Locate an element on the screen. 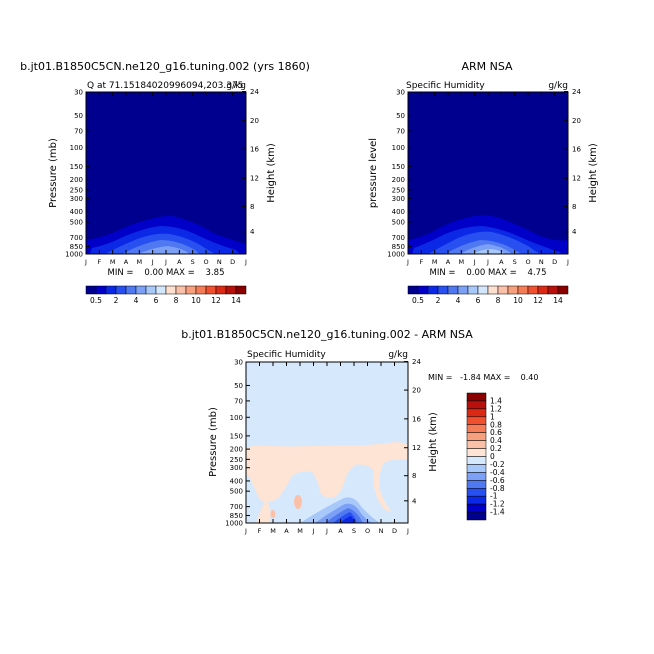 The image size is (654, 654). y-tick-label: 150 is located at coordinates (398, 167).